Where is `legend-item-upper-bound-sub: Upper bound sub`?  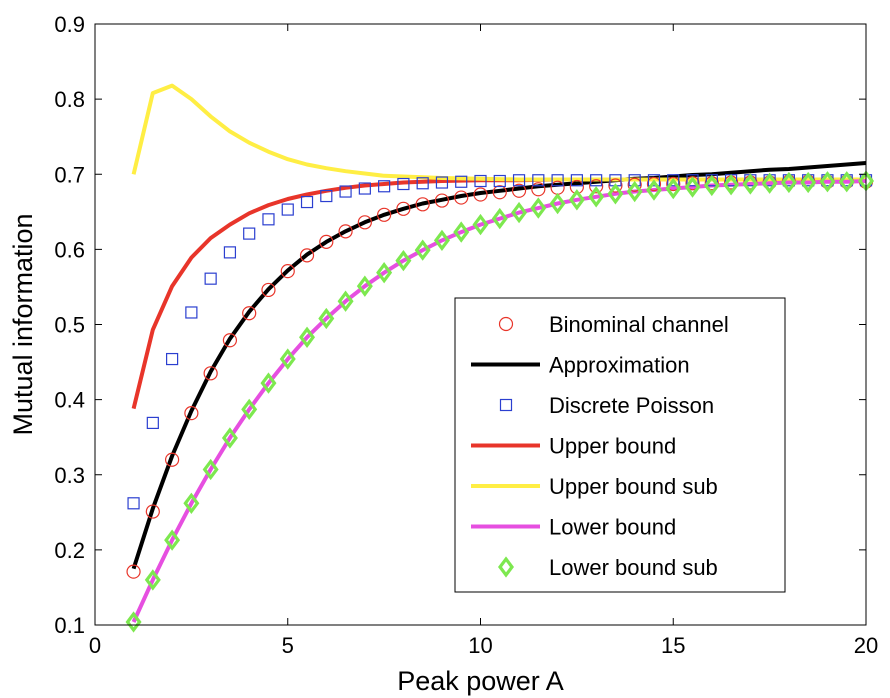 legend-item-upper-bound-sub: Upper bound sub is located at coordinates (594, 486).